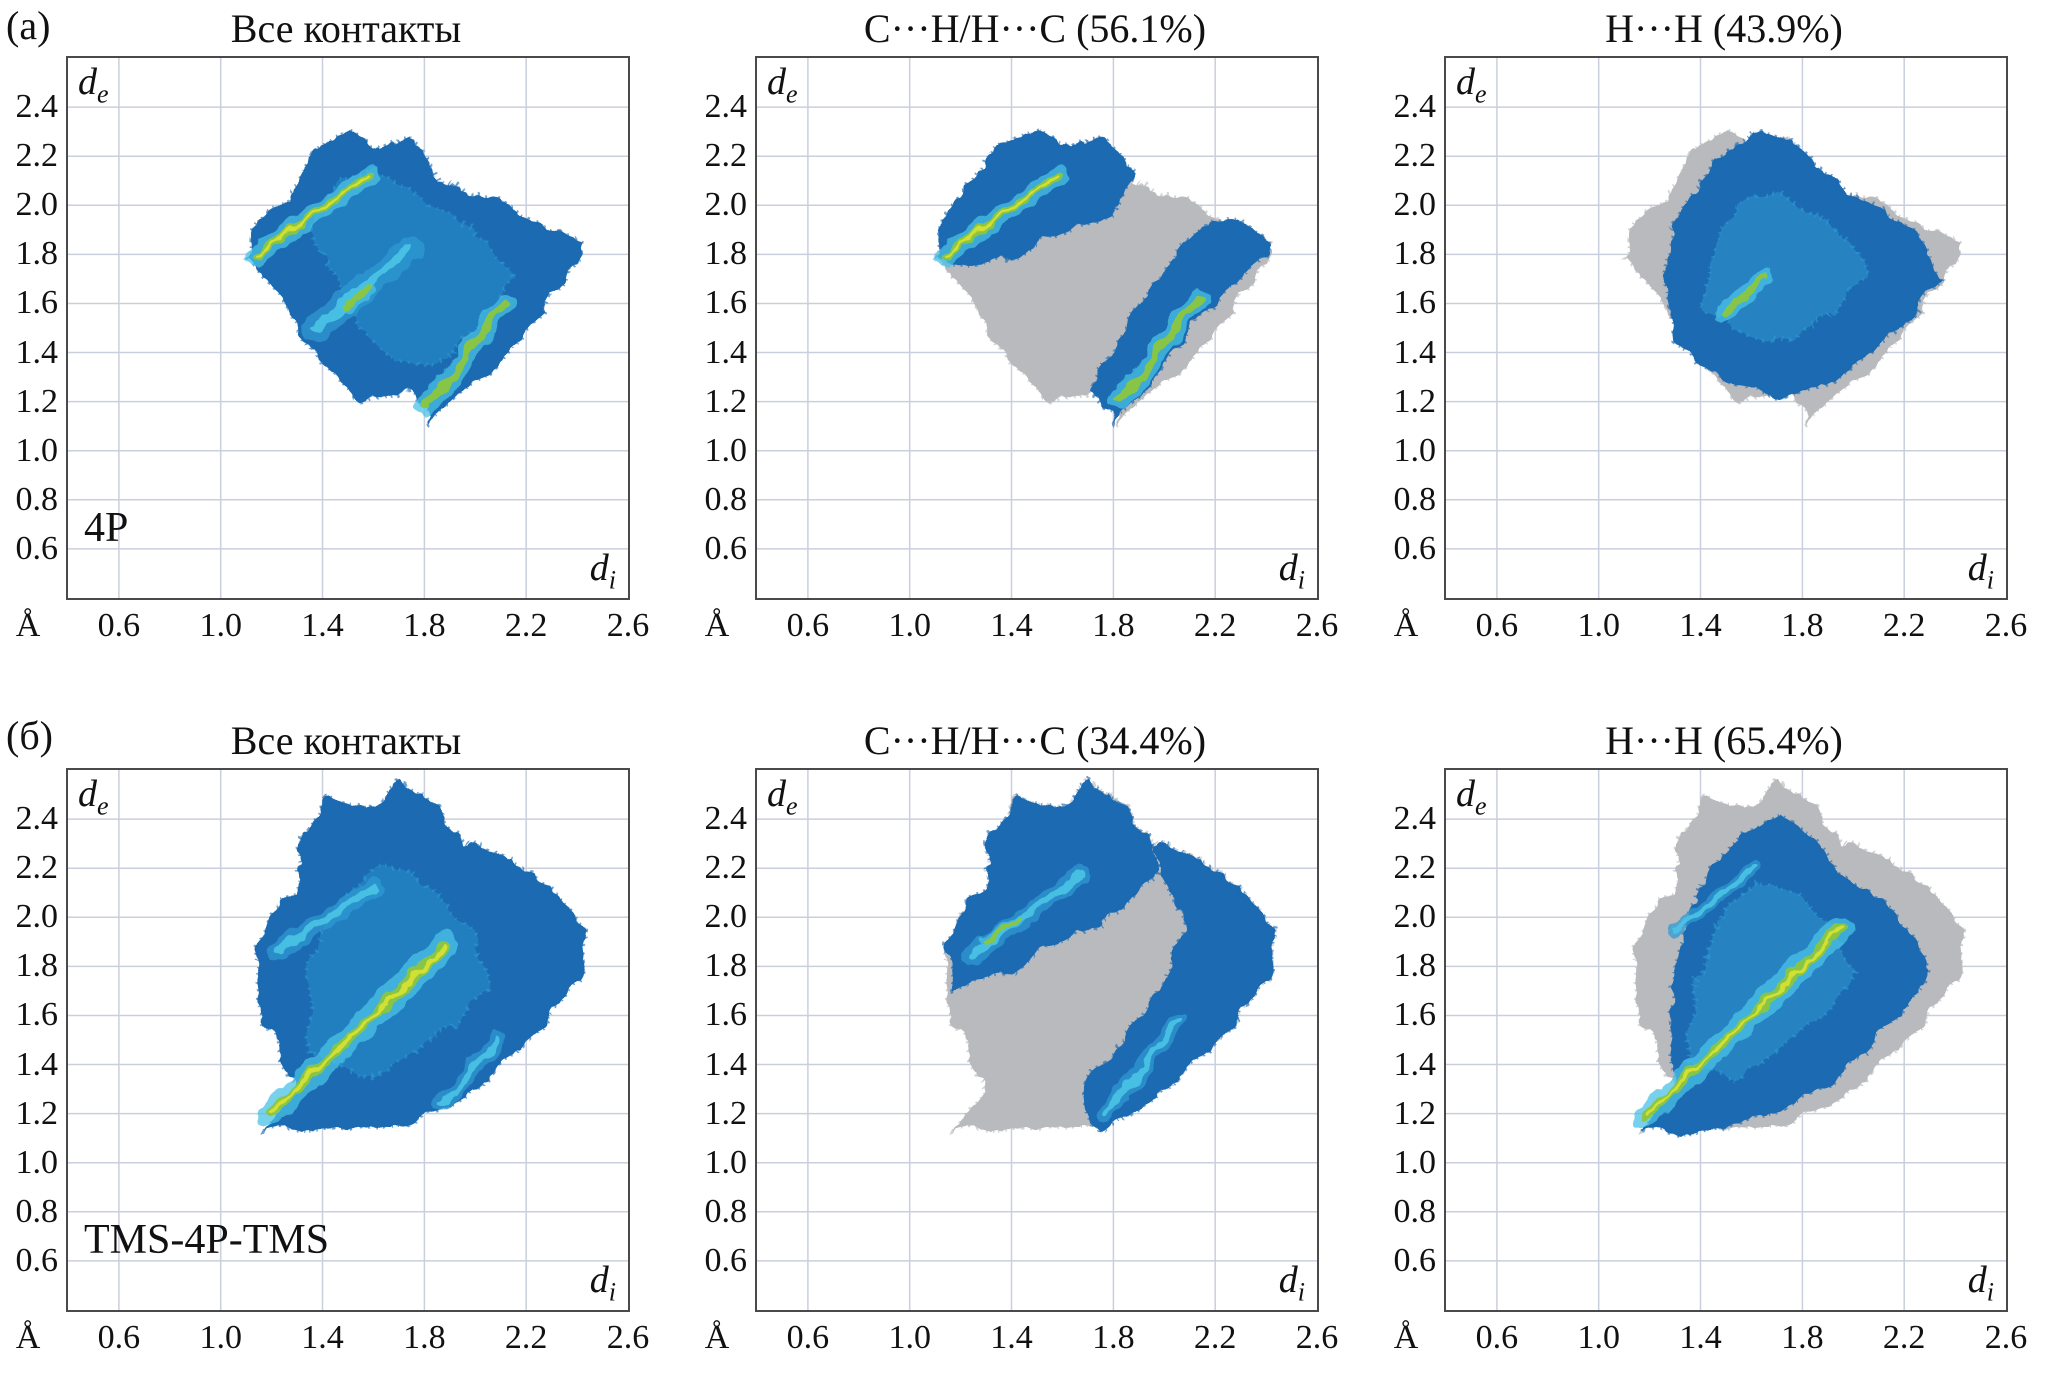  What do you see at coordinates (1724, 28) in the screenshot?
I see `panel-title: H···H (43.9%)` at bounding box center [1724, 28].